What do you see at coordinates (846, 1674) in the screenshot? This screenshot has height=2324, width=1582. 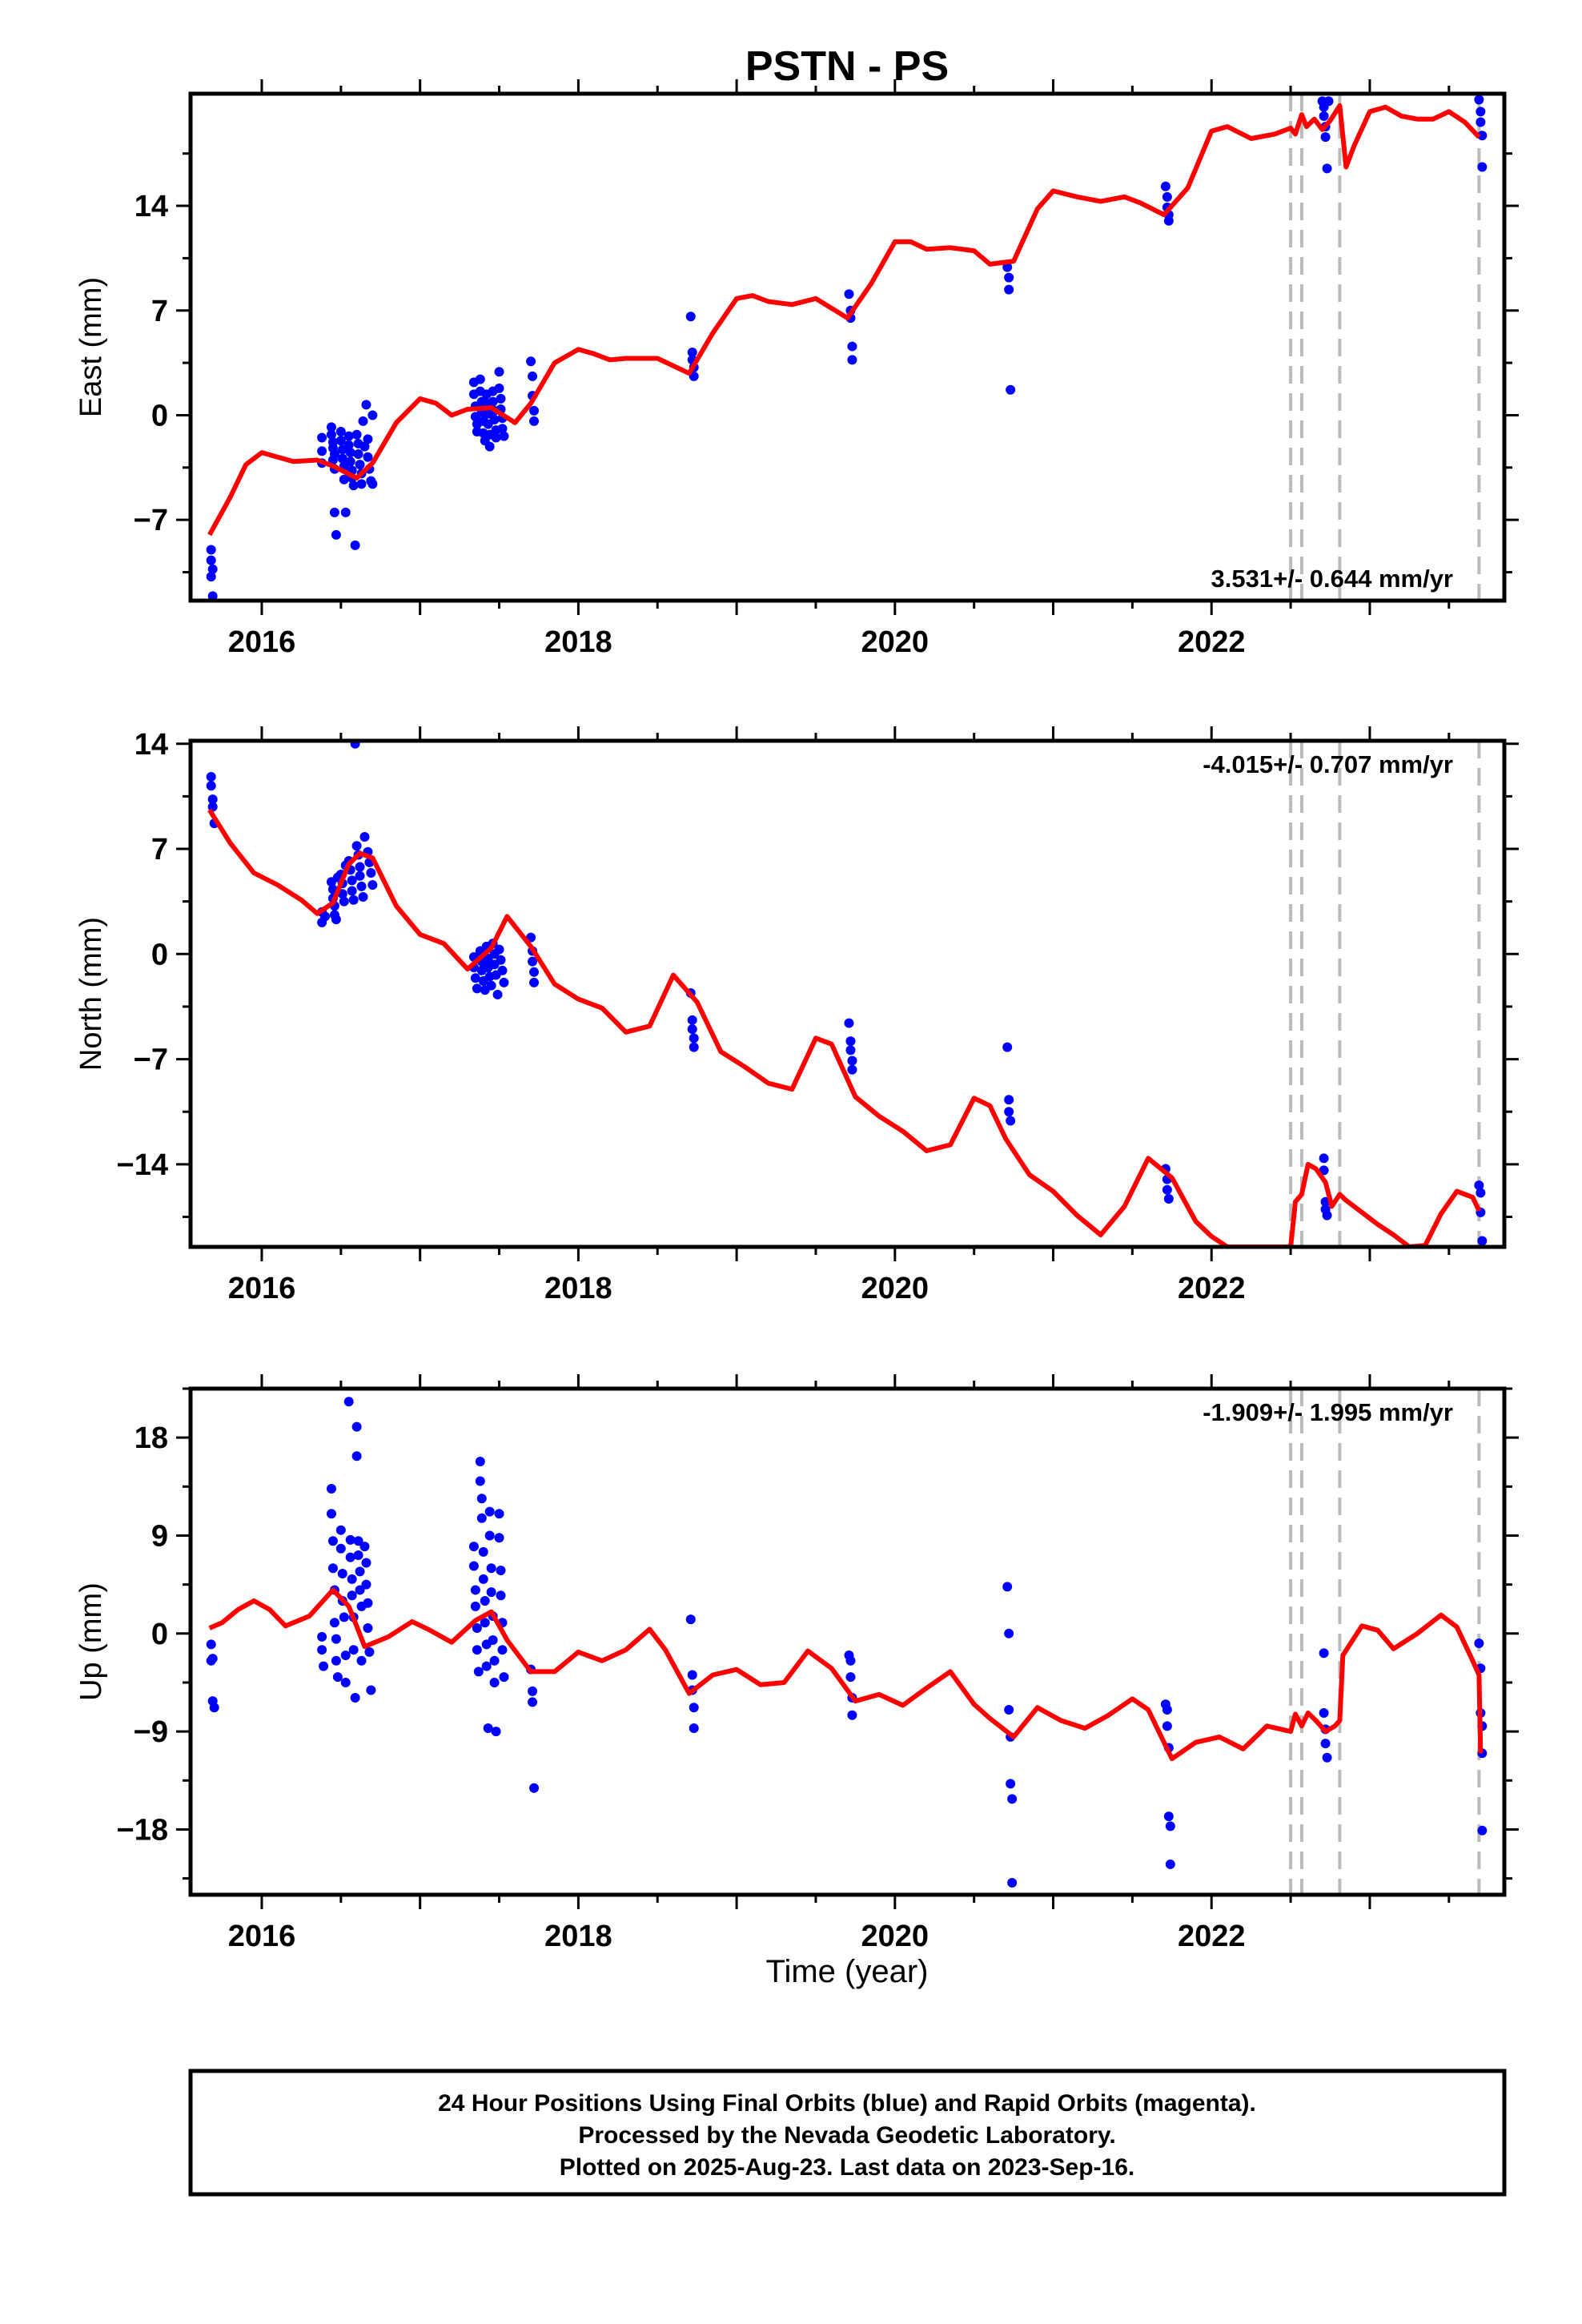 I see `up-model-line` at bounding box center [846, 1674].